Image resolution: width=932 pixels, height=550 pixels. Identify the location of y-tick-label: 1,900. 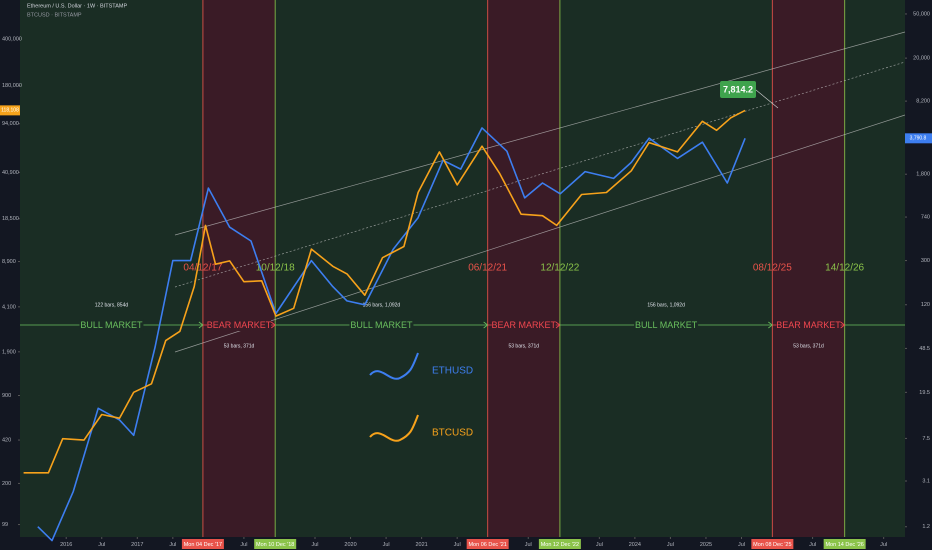
(9, 352).